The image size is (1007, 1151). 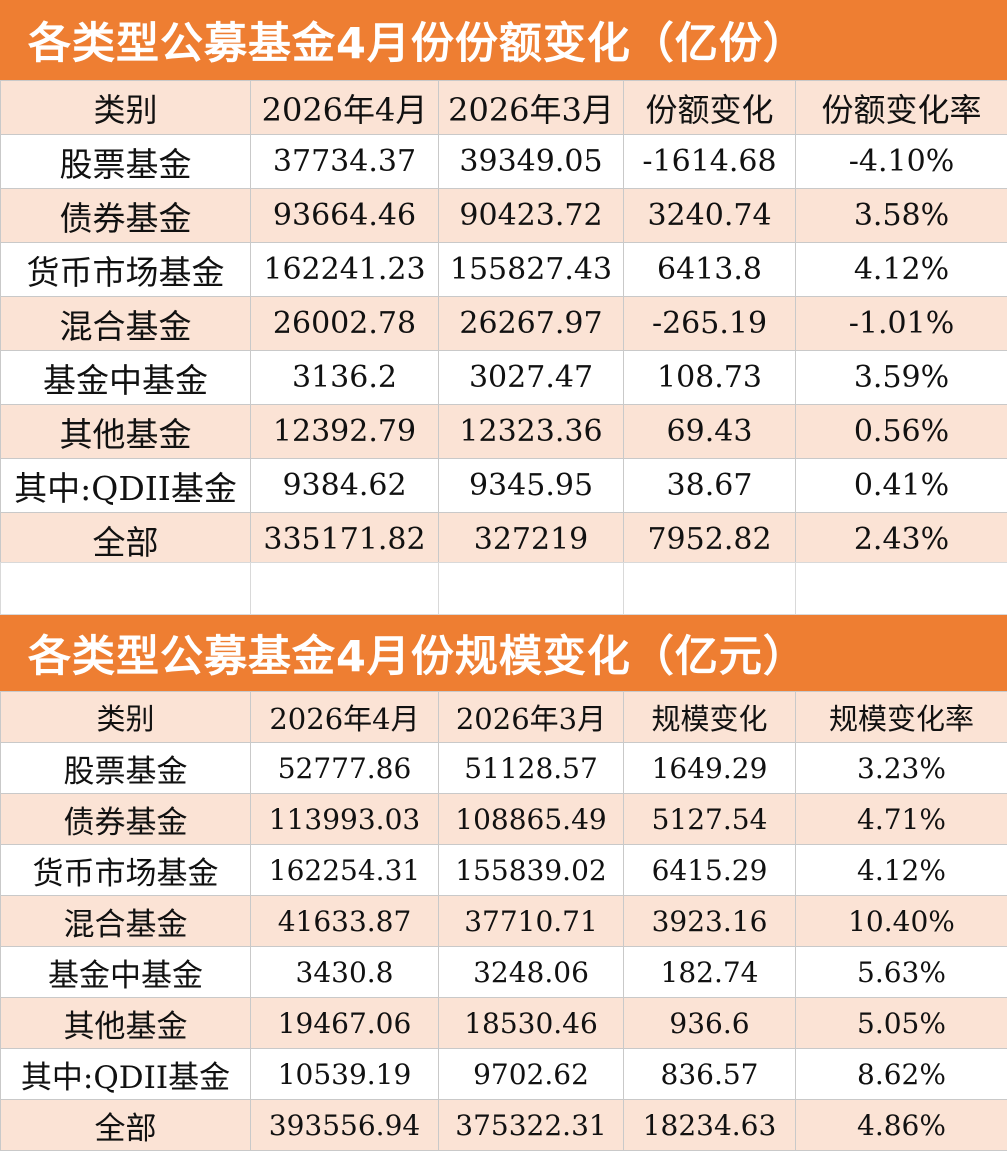 I want to click on table-row: 全部 335171.82 327219 7952.82 2.43%, so click(x=503, y=539).